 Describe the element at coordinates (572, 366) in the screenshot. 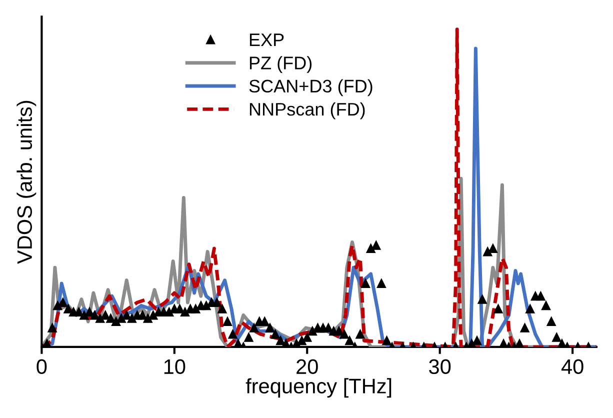

I see `x-tick-label: 40` at that location.